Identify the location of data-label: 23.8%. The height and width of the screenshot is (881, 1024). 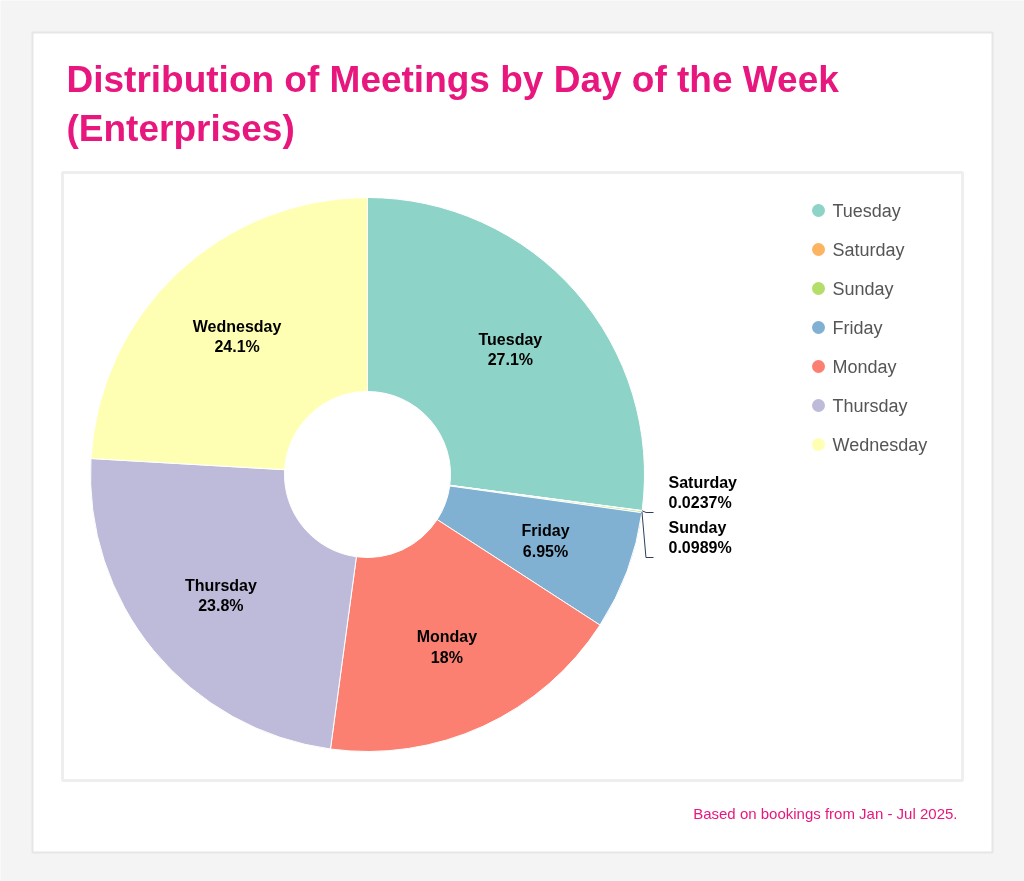
(221, 606).